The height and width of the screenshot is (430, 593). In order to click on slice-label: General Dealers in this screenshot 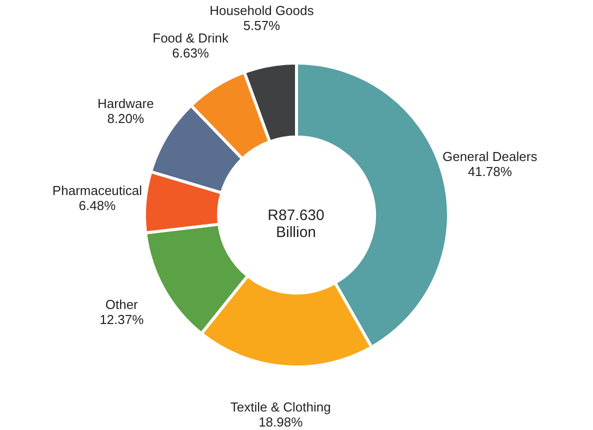, I will do `click(490, 156)`.